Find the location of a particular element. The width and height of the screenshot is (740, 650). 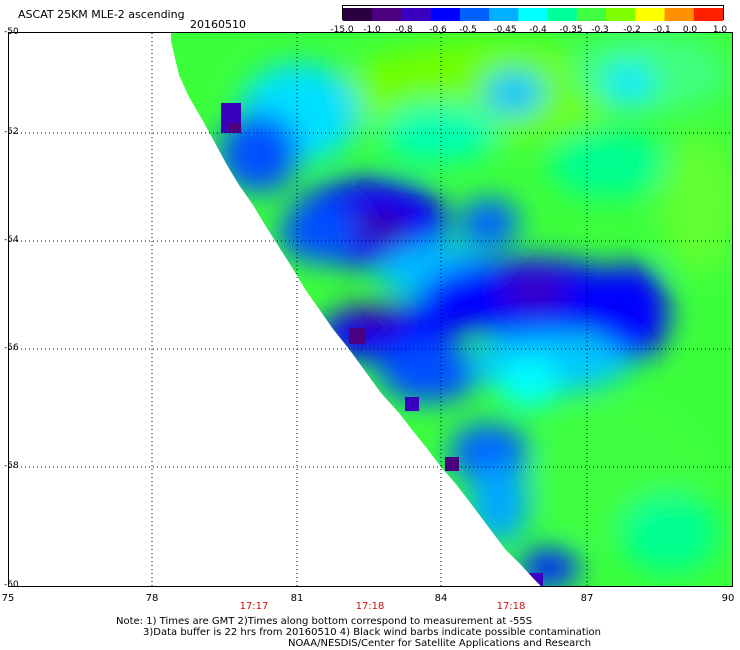

color-scale-bar is located at coordinates (533, 13).